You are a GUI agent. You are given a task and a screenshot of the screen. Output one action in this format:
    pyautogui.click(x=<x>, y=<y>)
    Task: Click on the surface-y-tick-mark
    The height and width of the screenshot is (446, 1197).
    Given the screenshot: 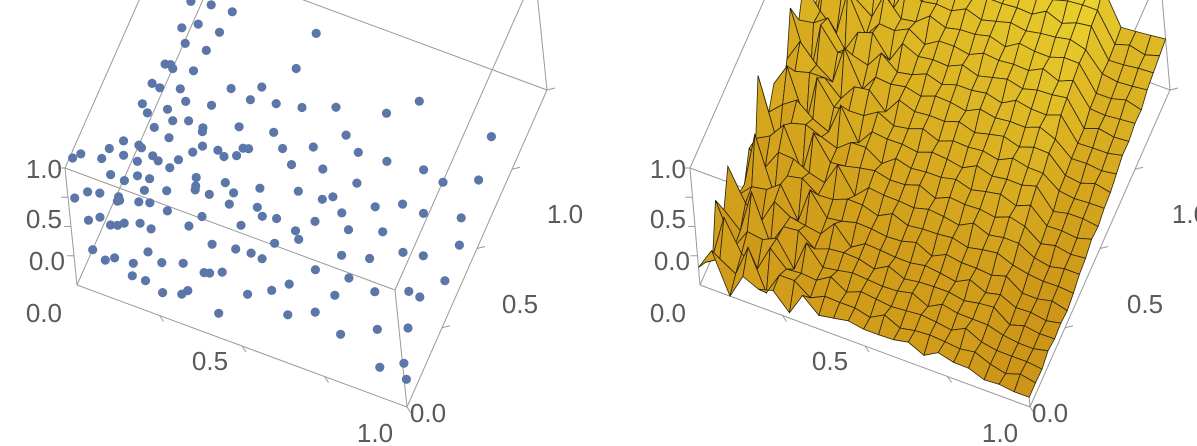 What is the action you would take?
    pyautogui.click(x=1069, y=327)
    